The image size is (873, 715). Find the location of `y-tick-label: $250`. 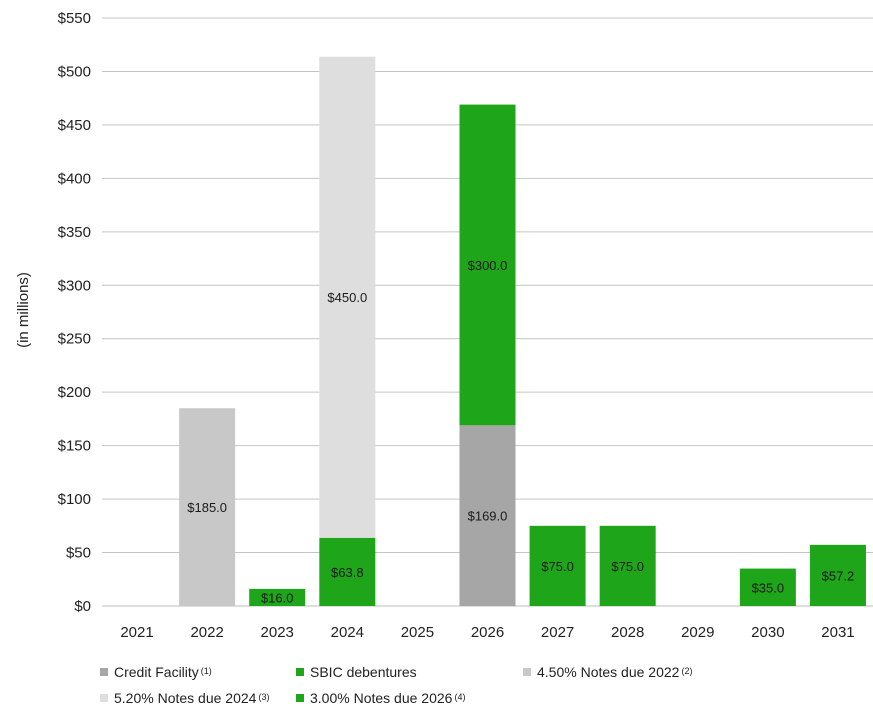

y-tick-label: $250 is located at coordinates (74, 339).